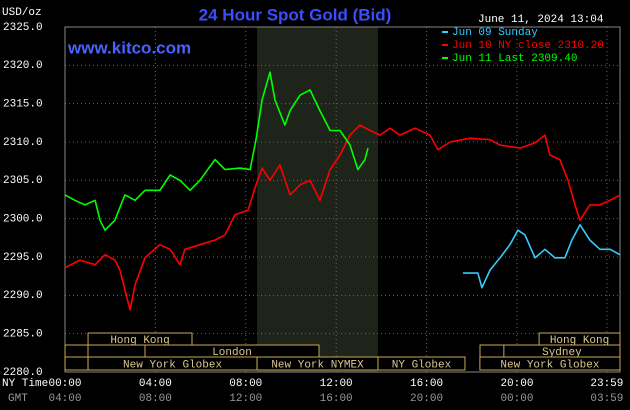  What do you see at coordinates (495, 33) in the screenshot?
I see `legend-label: Jun 09 Sunday` at bounding box center [495, 33].